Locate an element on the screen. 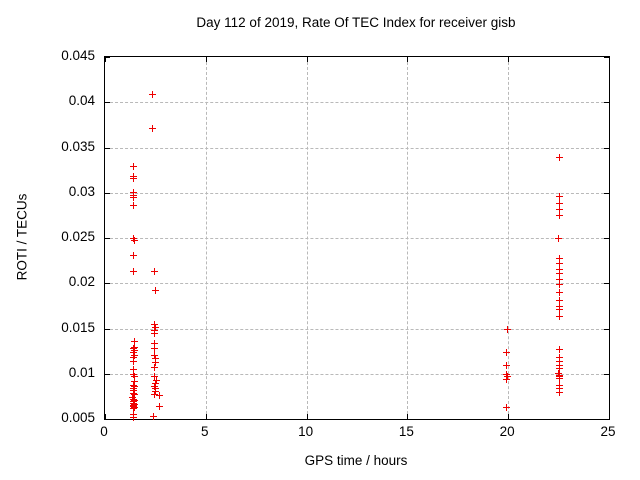 Image resolution: width=640 pixels, height=480 pixels. x-axis-label: GPS time / hours is located at coordinates (356, 460).